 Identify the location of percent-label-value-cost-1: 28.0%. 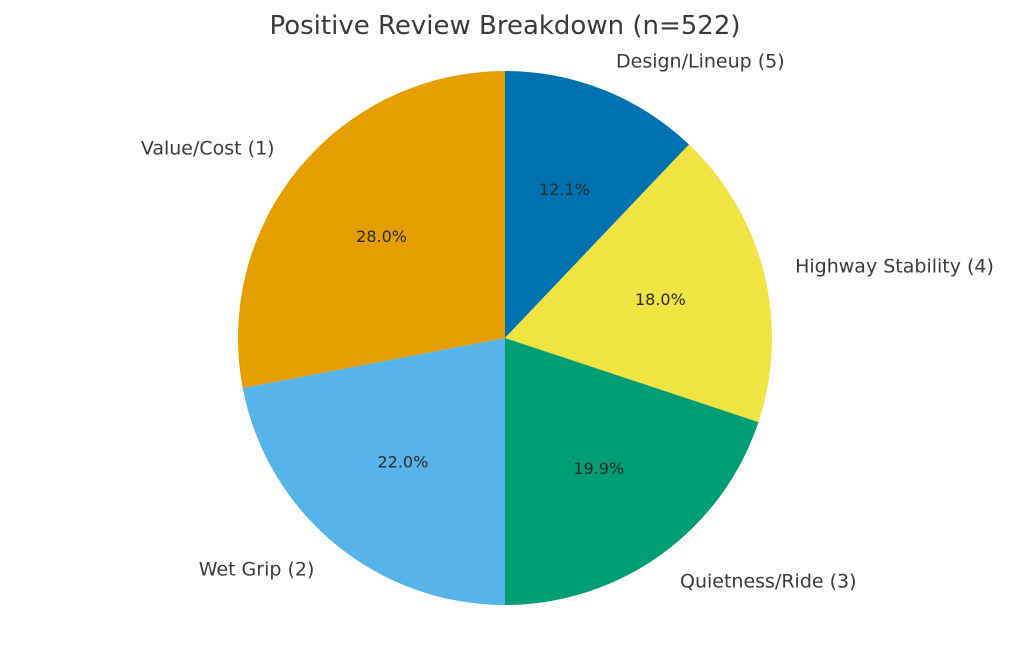
(381, 236).